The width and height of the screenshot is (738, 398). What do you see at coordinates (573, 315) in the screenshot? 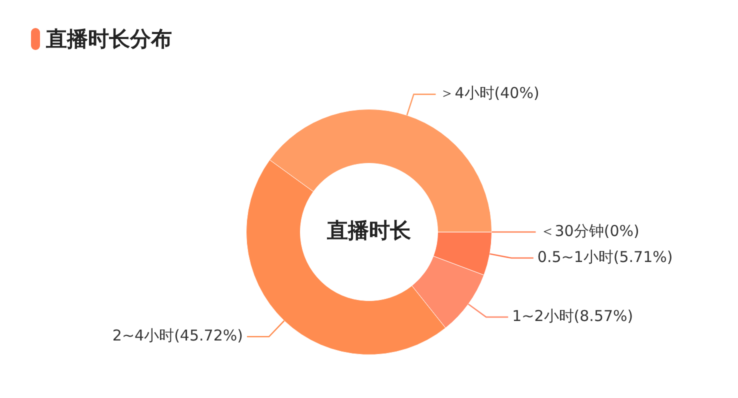
I see `slice-label: 1~2小时(8.57%)` at bounding box center [573, 315].